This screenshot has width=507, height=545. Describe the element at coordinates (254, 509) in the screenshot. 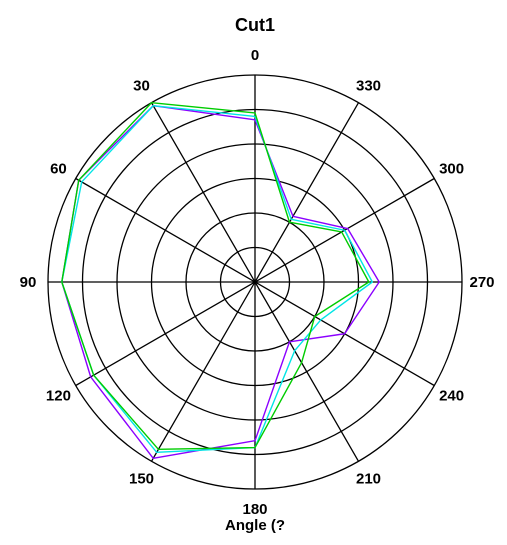

I see `angle-tick-label: 180` at that location.